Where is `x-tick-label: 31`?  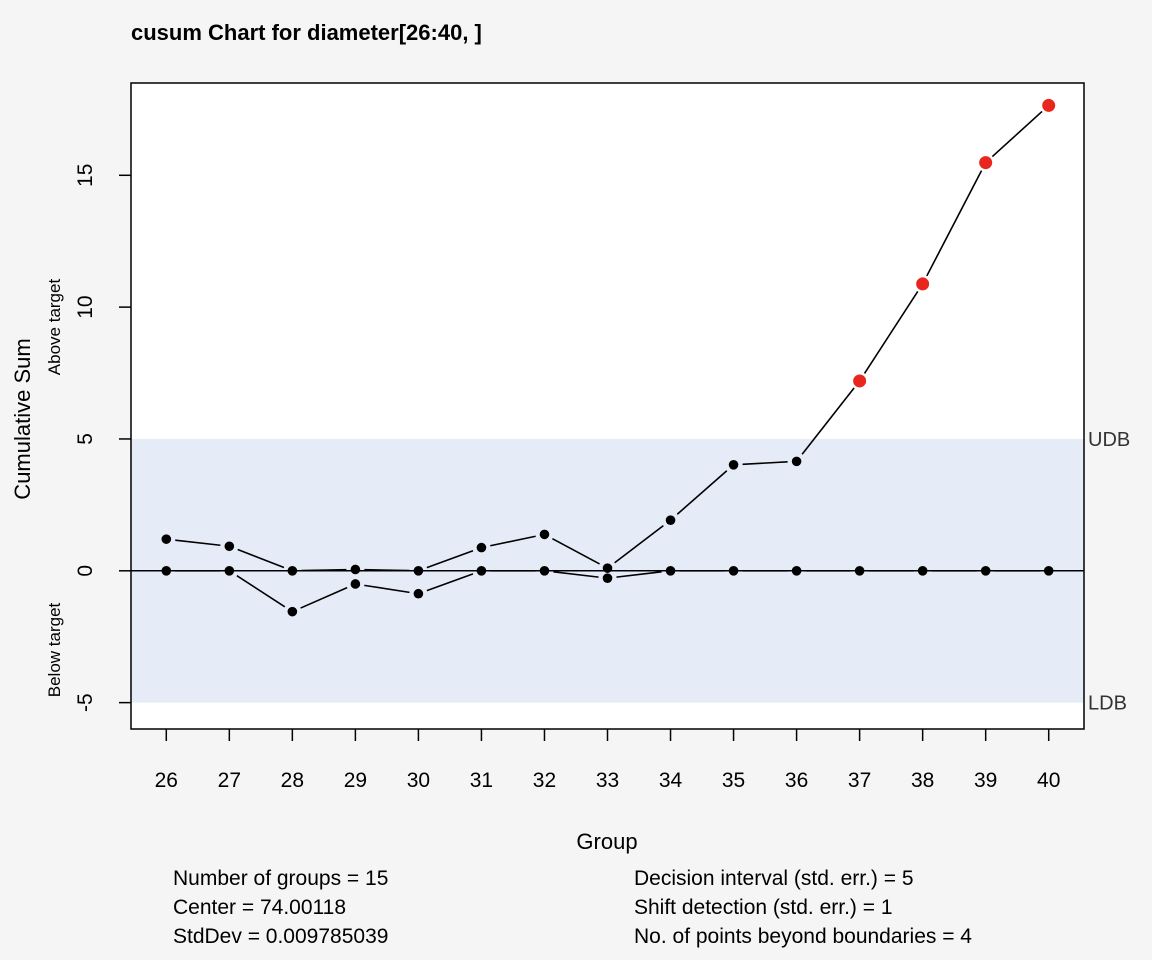
x-tick-label: 31 is located at coordinates (481, 780).